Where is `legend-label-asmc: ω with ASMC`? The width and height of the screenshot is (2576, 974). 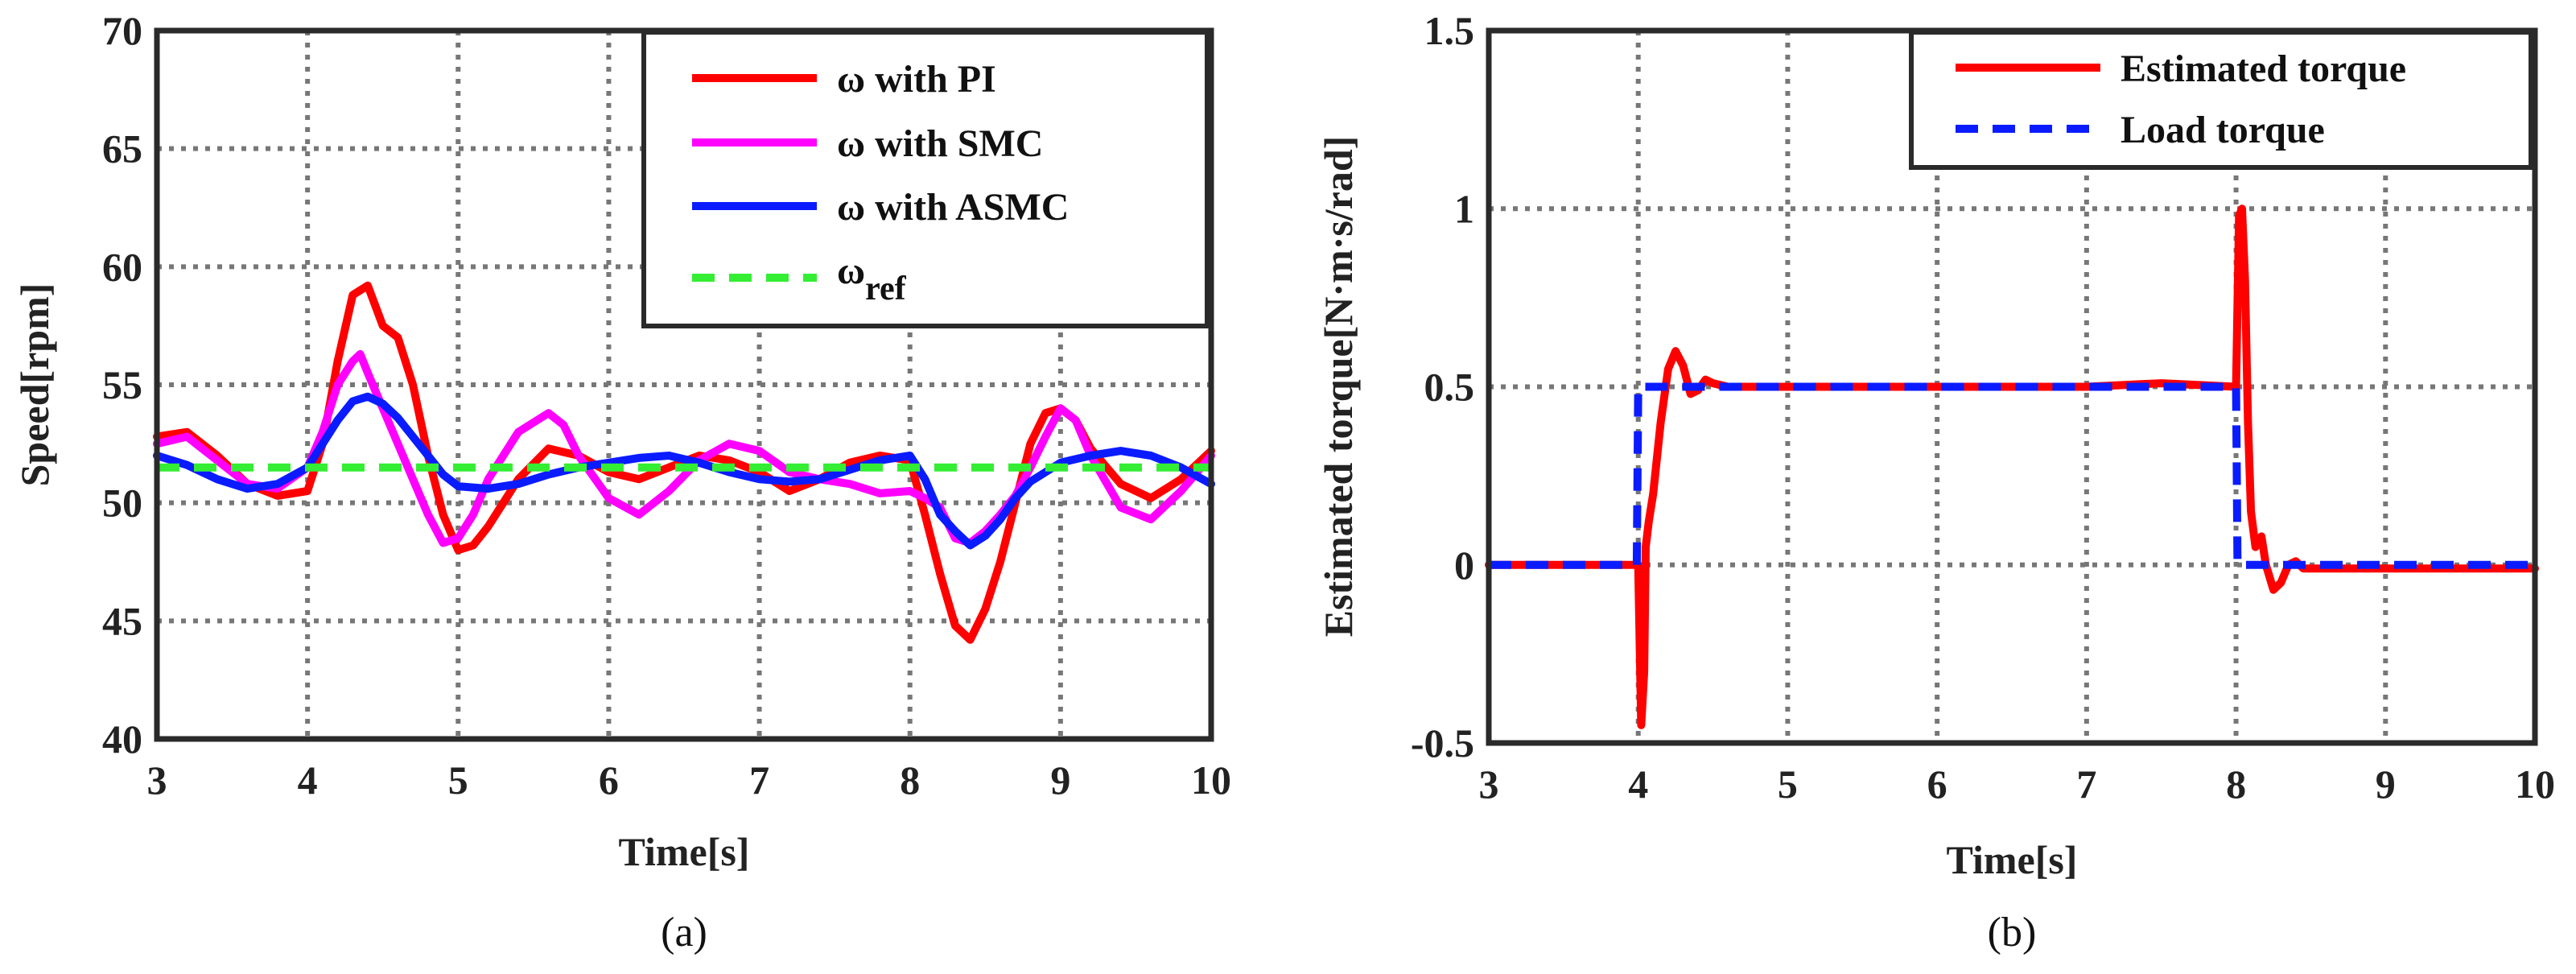 legend-label-asmc: ω with ASMC is located at coordinates (953, 207).